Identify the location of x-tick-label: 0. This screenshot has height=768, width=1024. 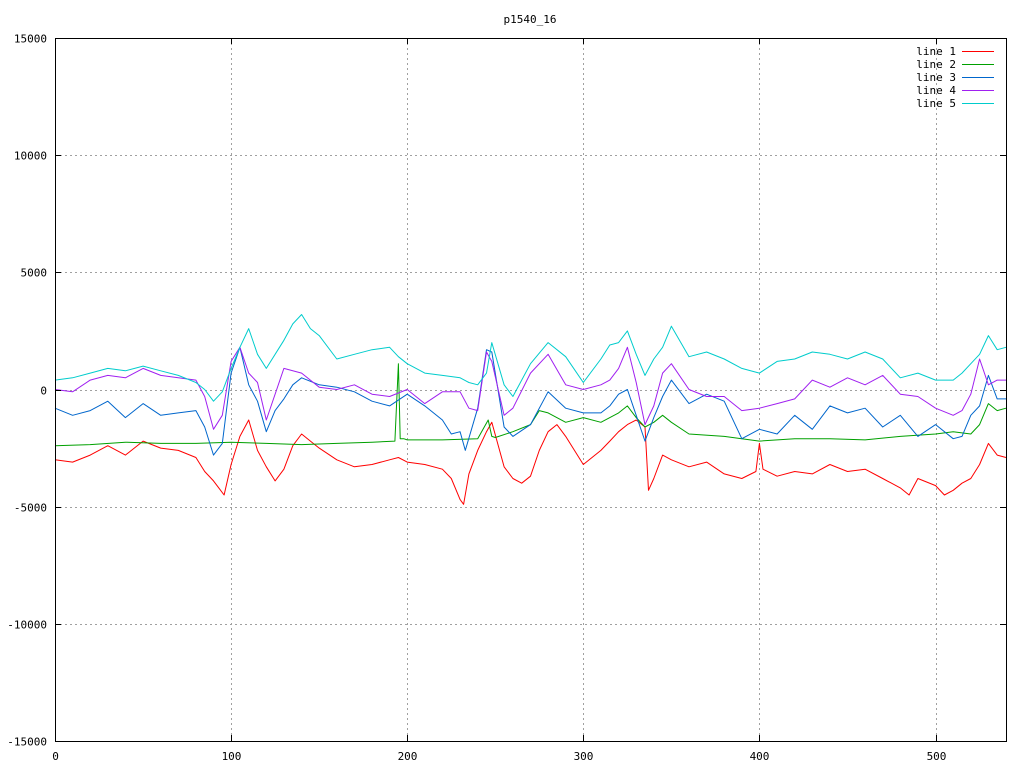
(55, 756).